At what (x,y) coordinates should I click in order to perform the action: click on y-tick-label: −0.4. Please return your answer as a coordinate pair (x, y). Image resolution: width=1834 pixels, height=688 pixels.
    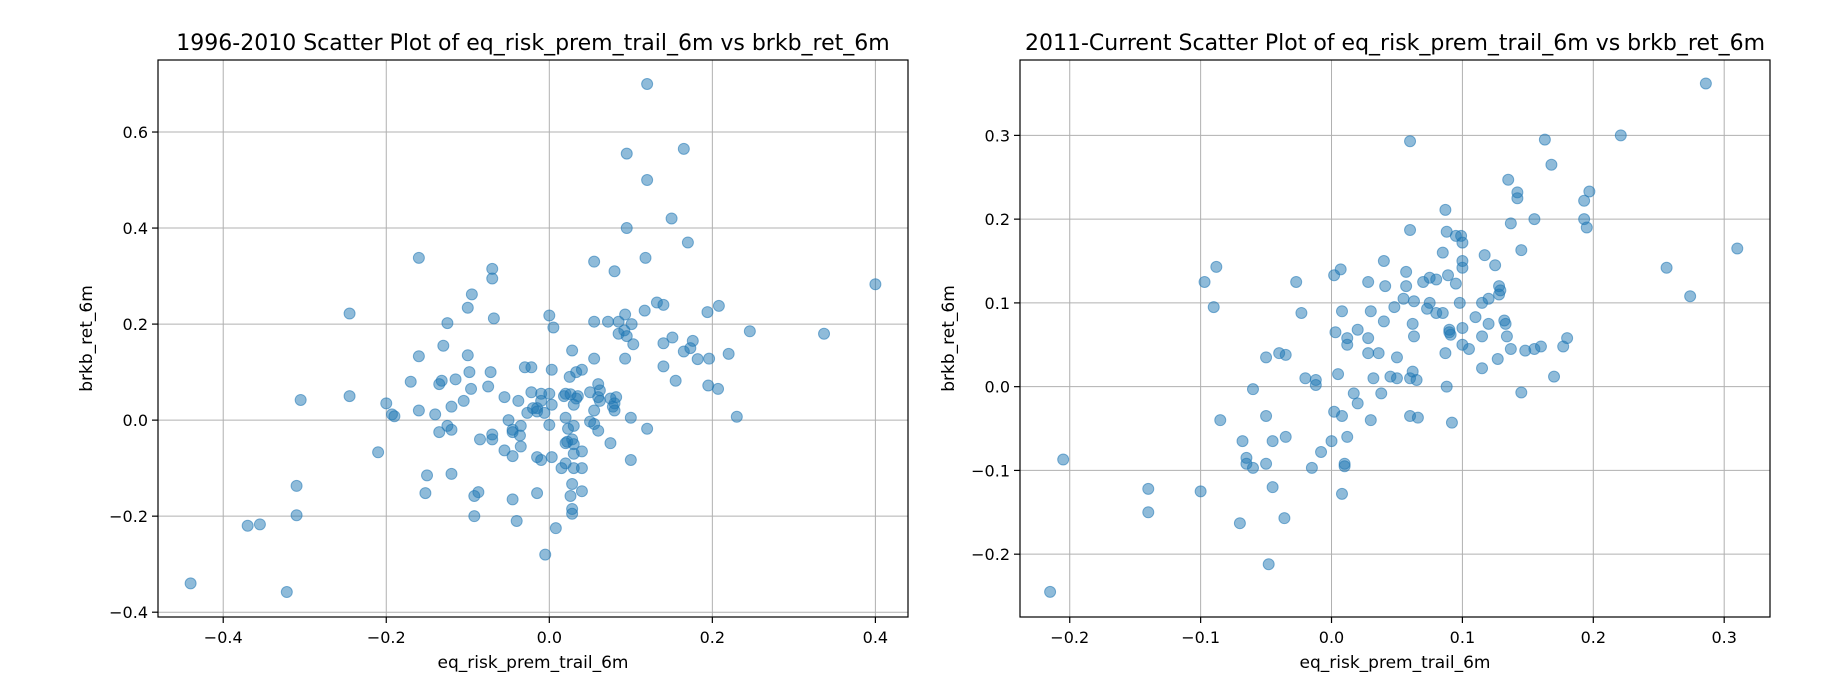
    Looking at the image, I should click on (128, 612).